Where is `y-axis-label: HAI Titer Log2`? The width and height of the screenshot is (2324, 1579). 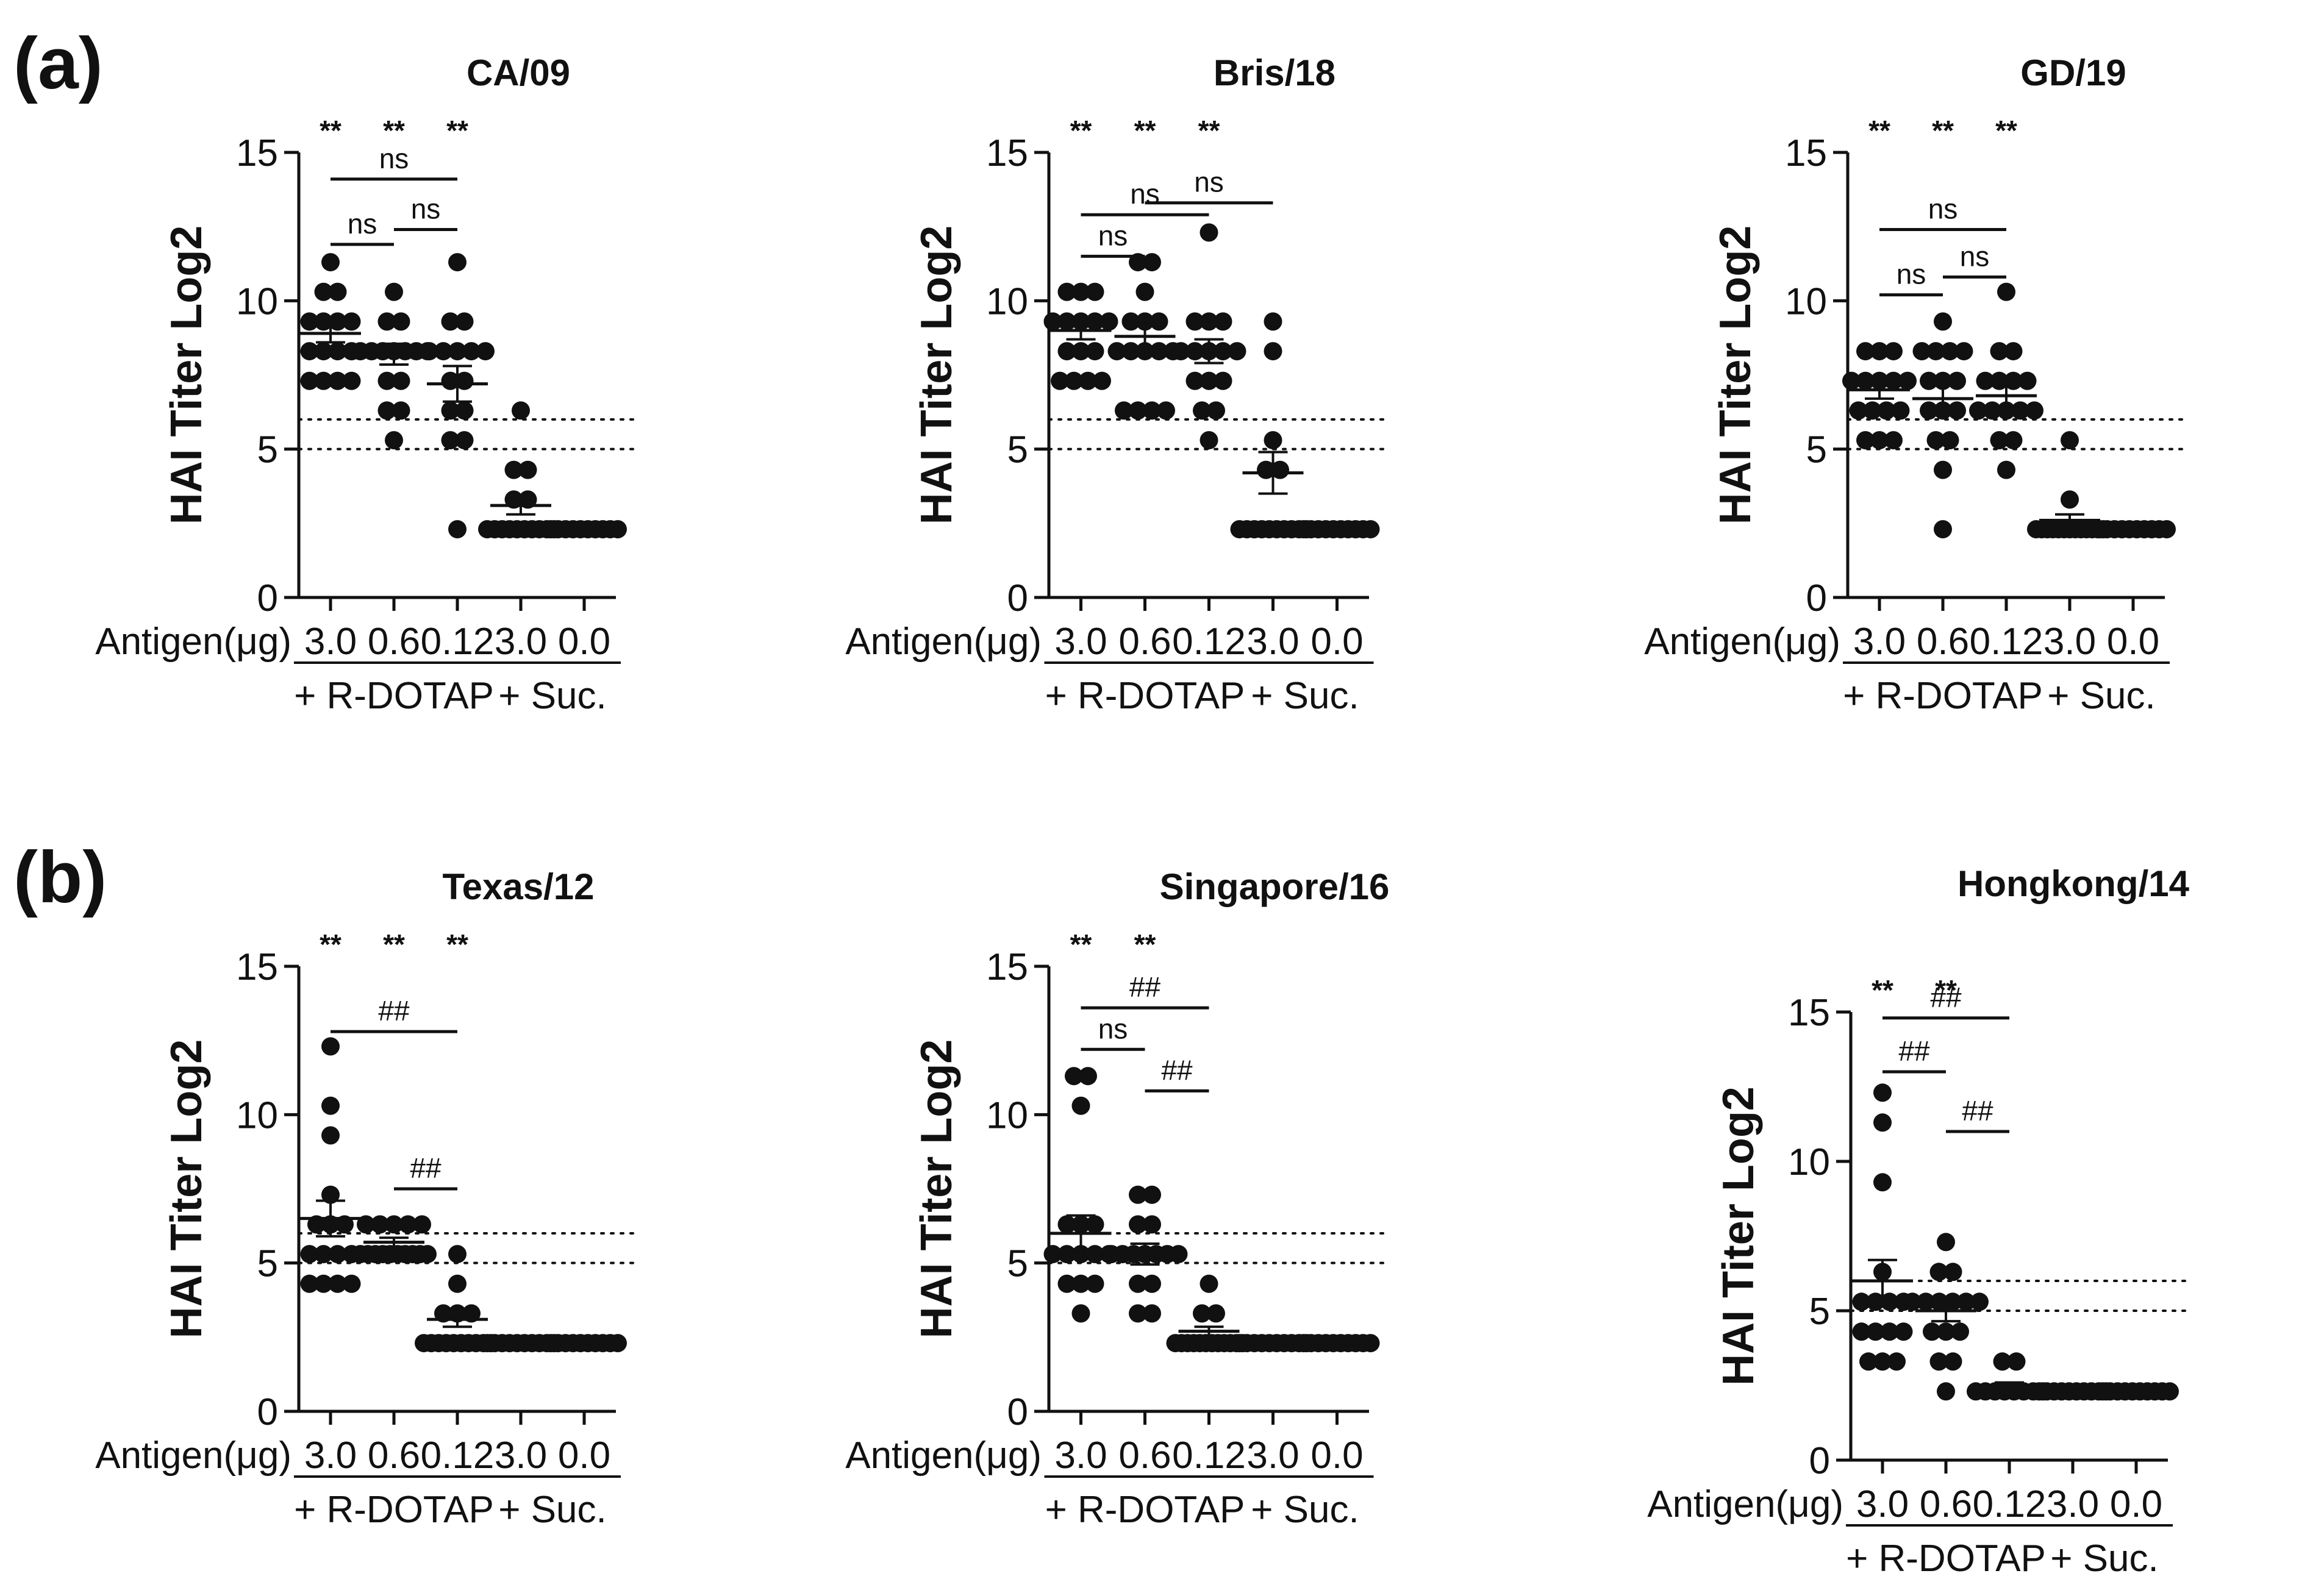
y-axis-label: HAI Titer Log2 is located at coordinates (1738, 1236).